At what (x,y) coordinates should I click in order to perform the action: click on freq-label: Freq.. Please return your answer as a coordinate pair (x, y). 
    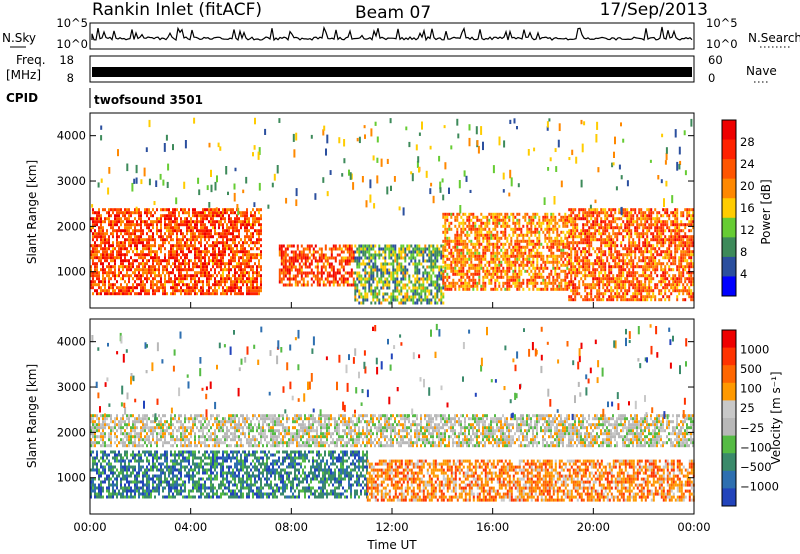
    Looking at the image, I should click on (31, 60).